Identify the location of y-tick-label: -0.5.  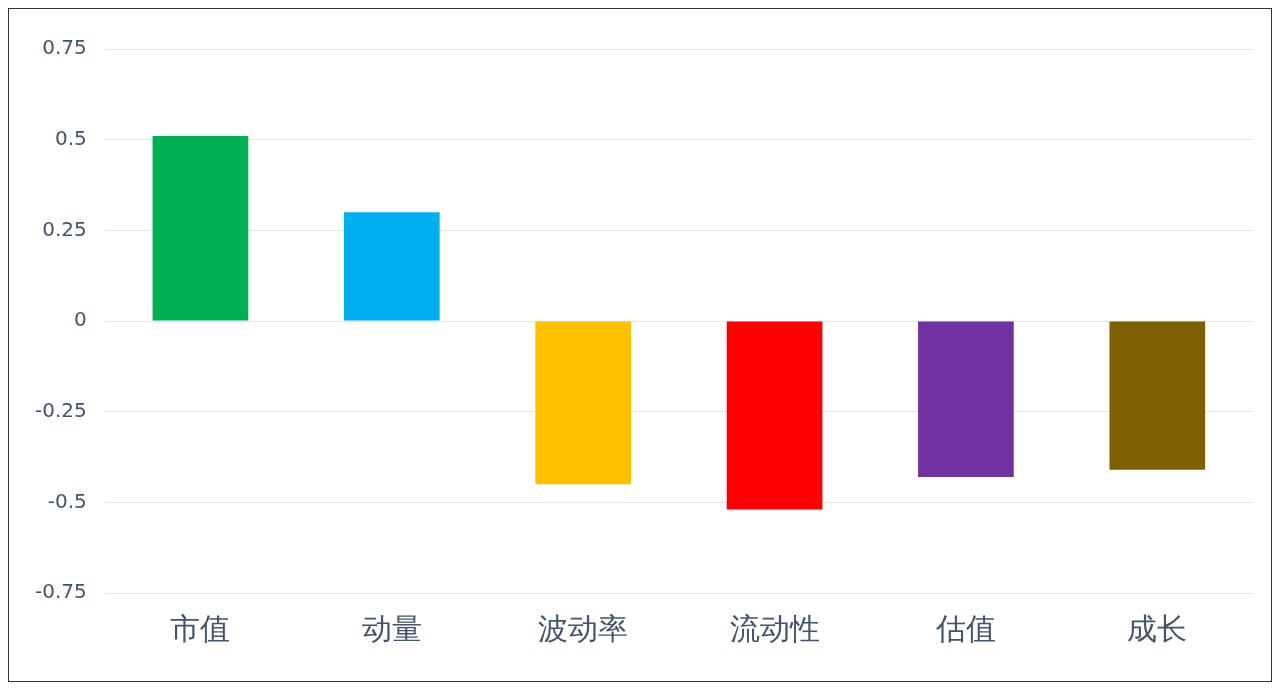
(67, 500).